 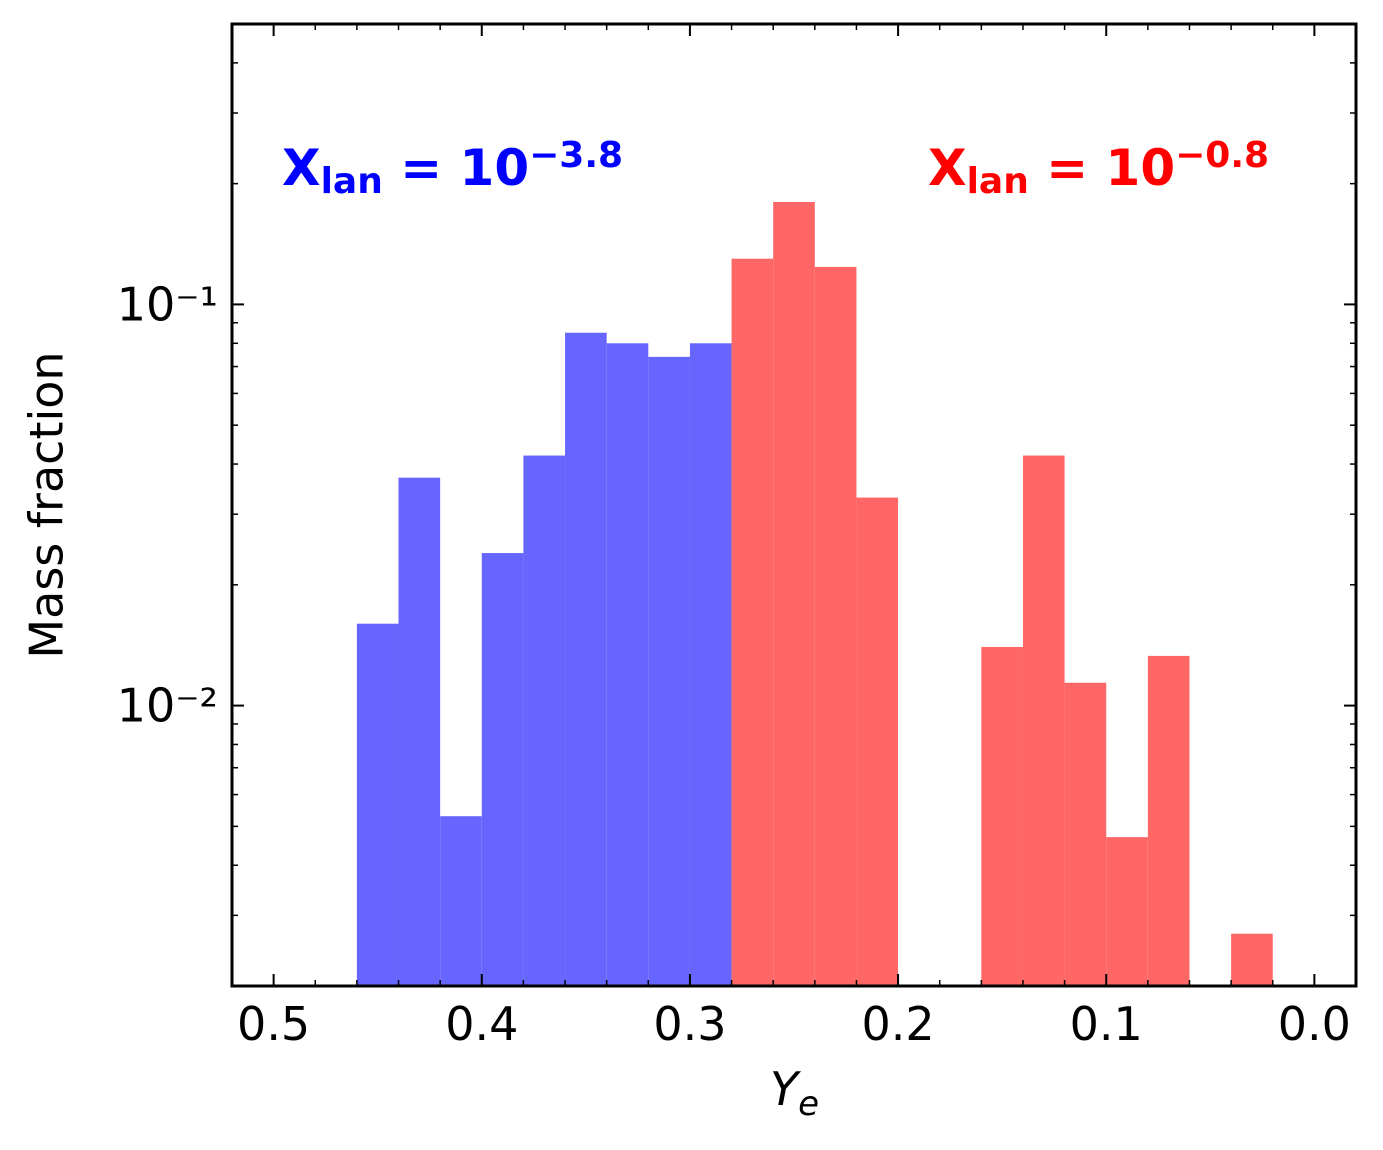 I want to click on x-tick-label: 0.3, so click(x=689, y=1024).